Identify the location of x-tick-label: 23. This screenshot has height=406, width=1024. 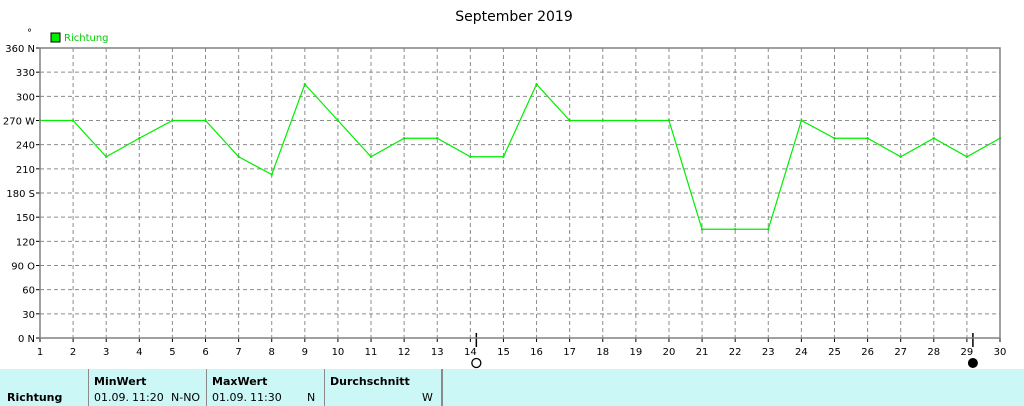
(768, 352).